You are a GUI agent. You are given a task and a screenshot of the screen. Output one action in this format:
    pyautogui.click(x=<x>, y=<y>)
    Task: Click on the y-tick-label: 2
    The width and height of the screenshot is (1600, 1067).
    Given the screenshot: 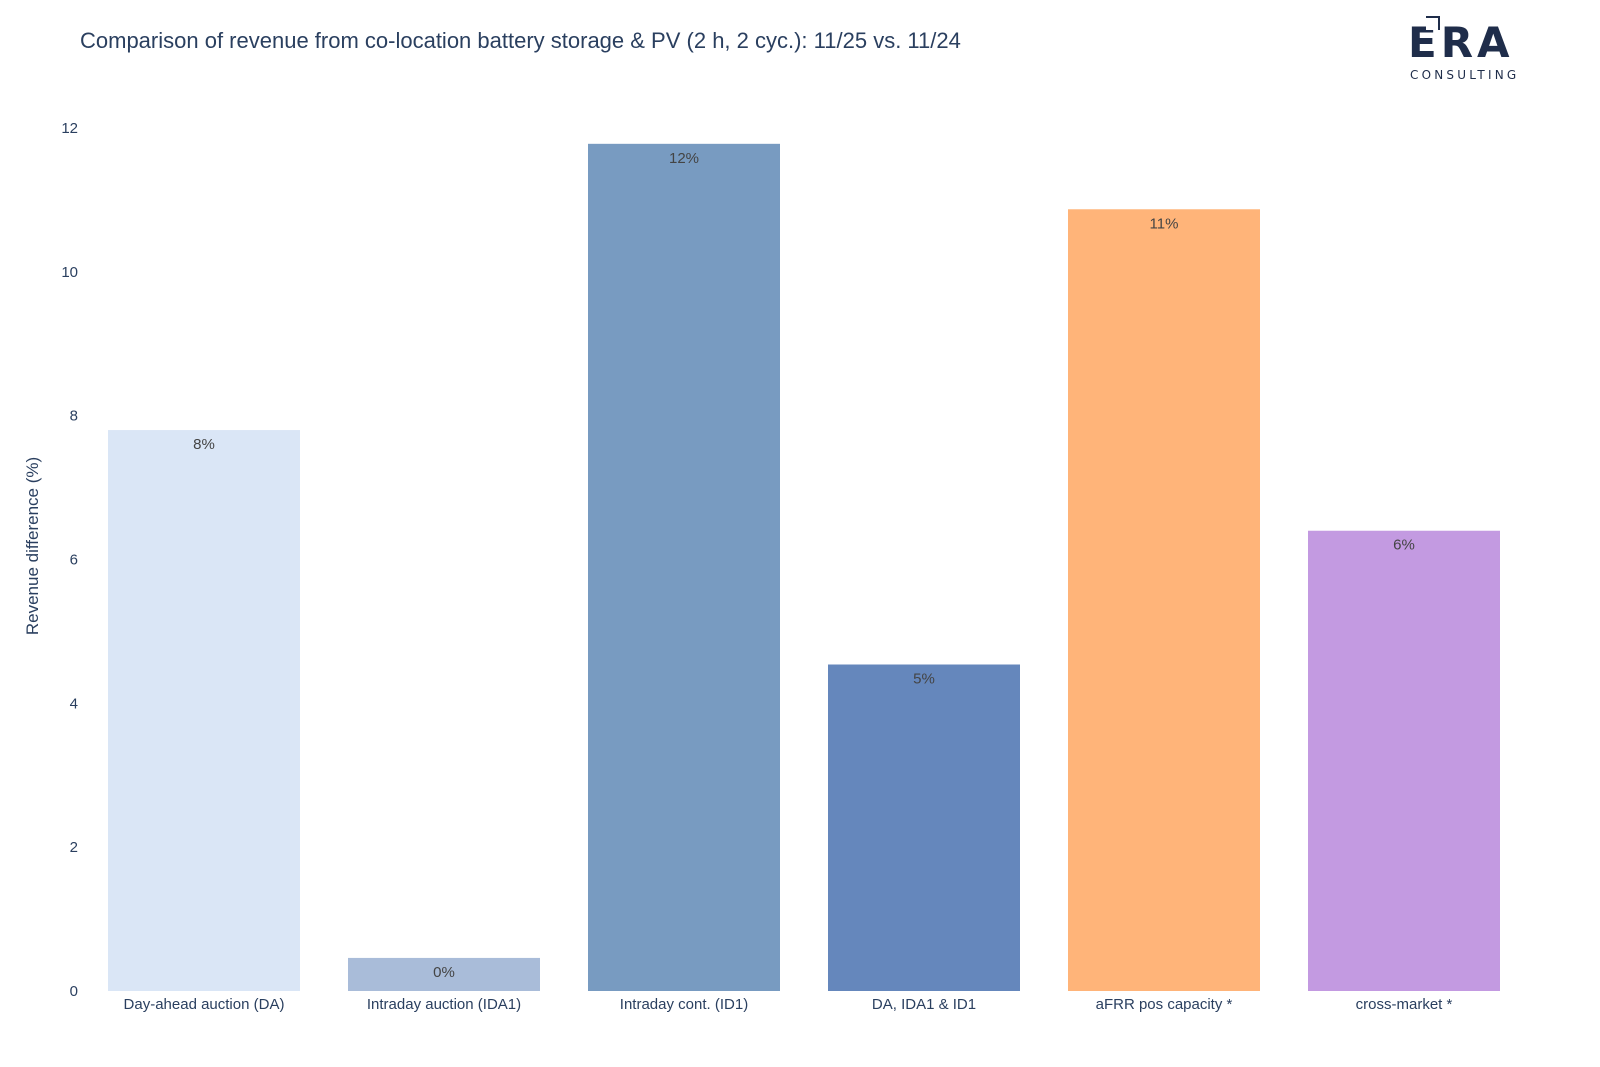 What is the action you would take?
    pyautogui.click(x=74, y=847)
    